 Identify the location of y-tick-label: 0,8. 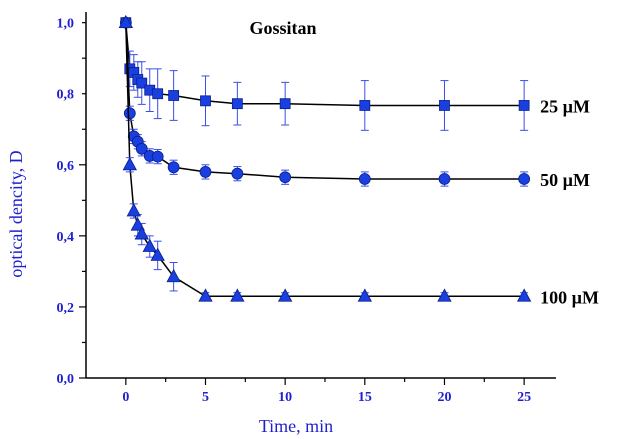
(66, 95).